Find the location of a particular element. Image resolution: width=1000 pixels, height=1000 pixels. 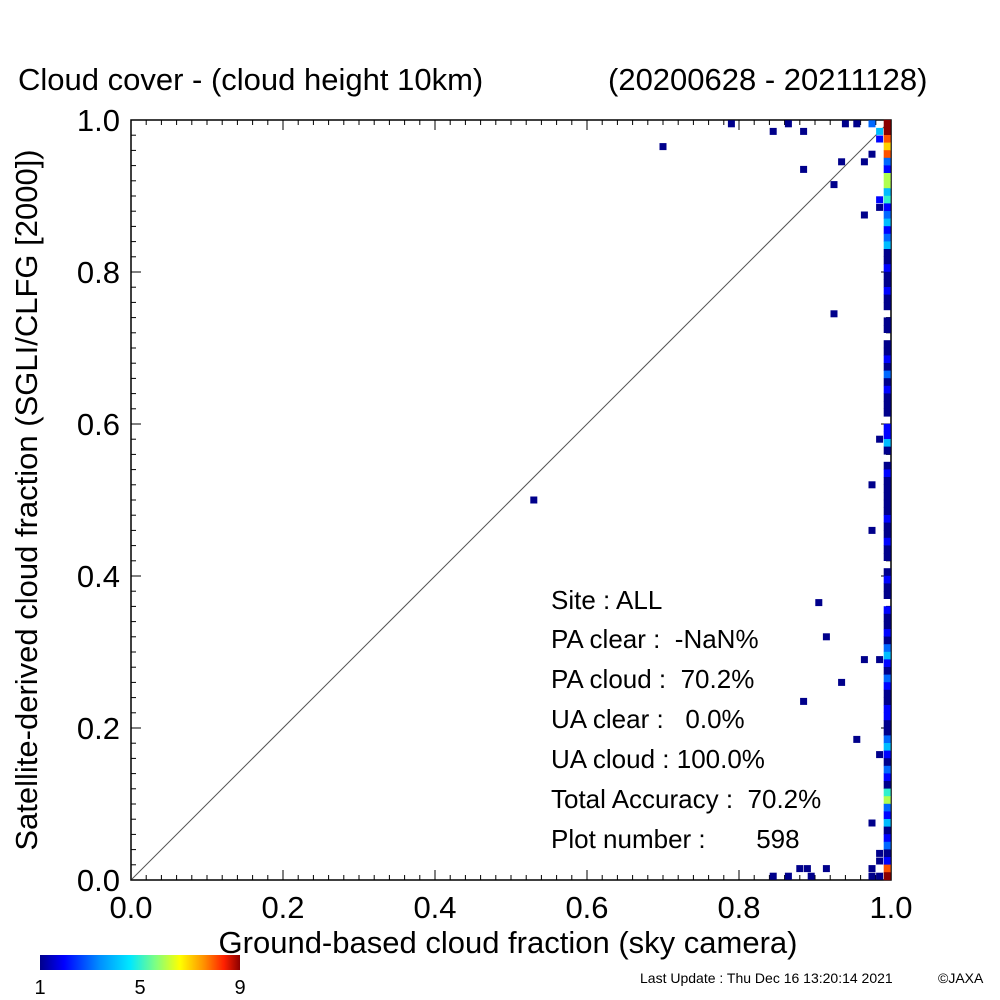

stat-ua-cloud: UA cloud : 100.0% is located at coordinates (658, 759).